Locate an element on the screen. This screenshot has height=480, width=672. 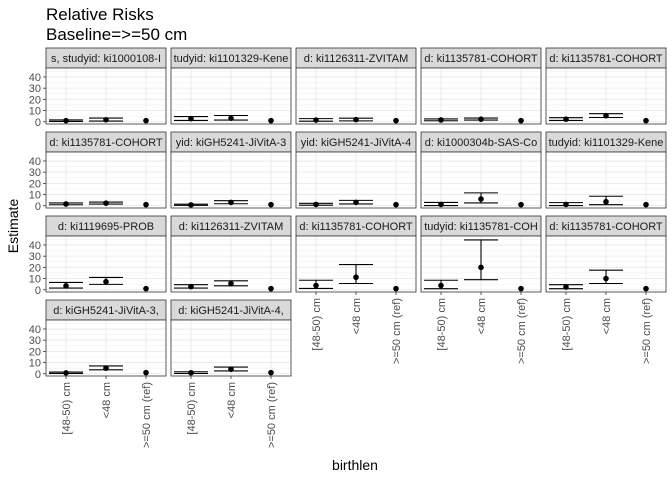
panel: yid: kiGH5241-JiVitA-3 is located at coordinates (231, 170).